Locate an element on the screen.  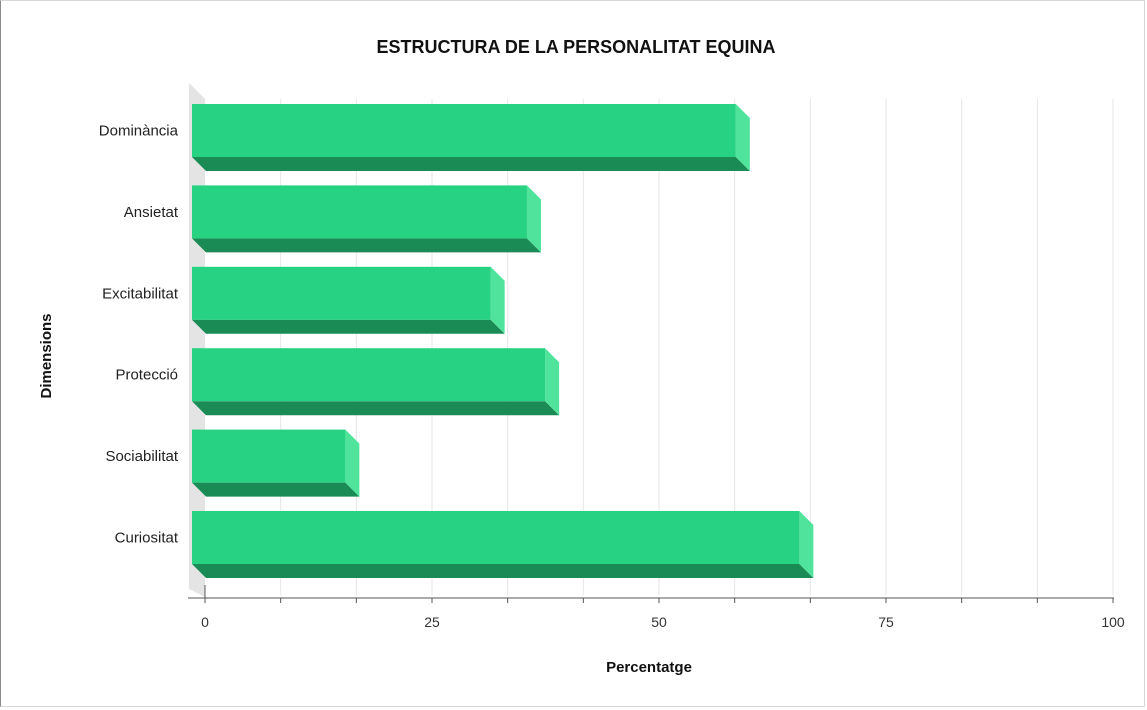
y-category-label: Curiositat is located at coordinates (147, 538).